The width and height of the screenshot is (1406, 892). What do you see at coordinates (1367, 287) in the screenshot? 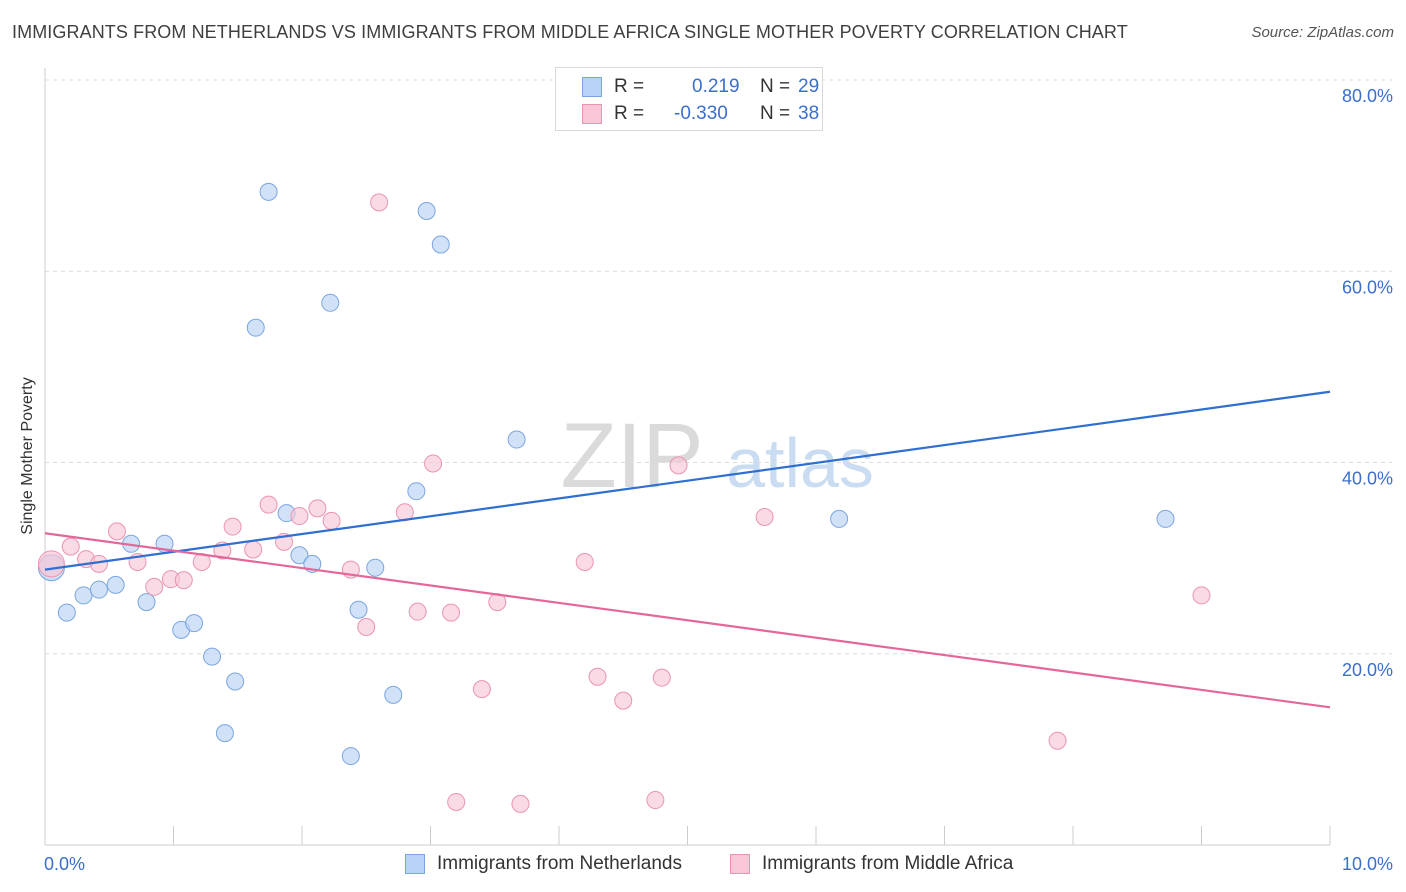
I see `y-tick-label: 60.0%` at bounding box center [1367, 287].